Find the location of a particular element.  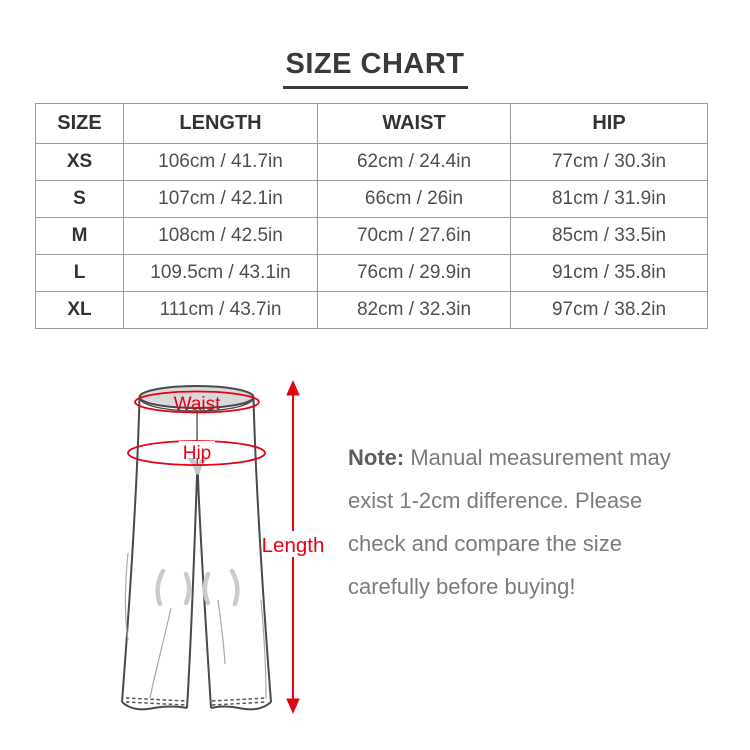

cell-size: M is located at coordinates (79, 236).